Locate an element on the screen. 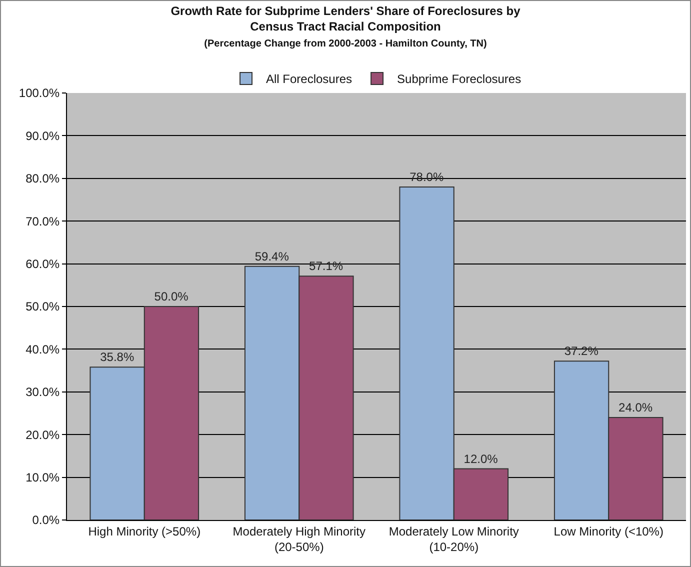 This screenshot has height=567, width=691. y-tick-label: 0.0% is located at coordinates (46, 520).